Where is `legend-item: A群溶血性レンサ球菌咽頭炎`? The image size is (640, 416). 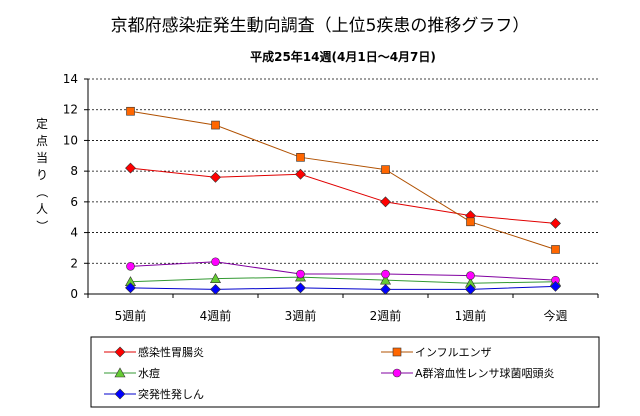 legend-item: A群溶血性レンサ球菌咽頭炎 is located at coordinates (468, 373).